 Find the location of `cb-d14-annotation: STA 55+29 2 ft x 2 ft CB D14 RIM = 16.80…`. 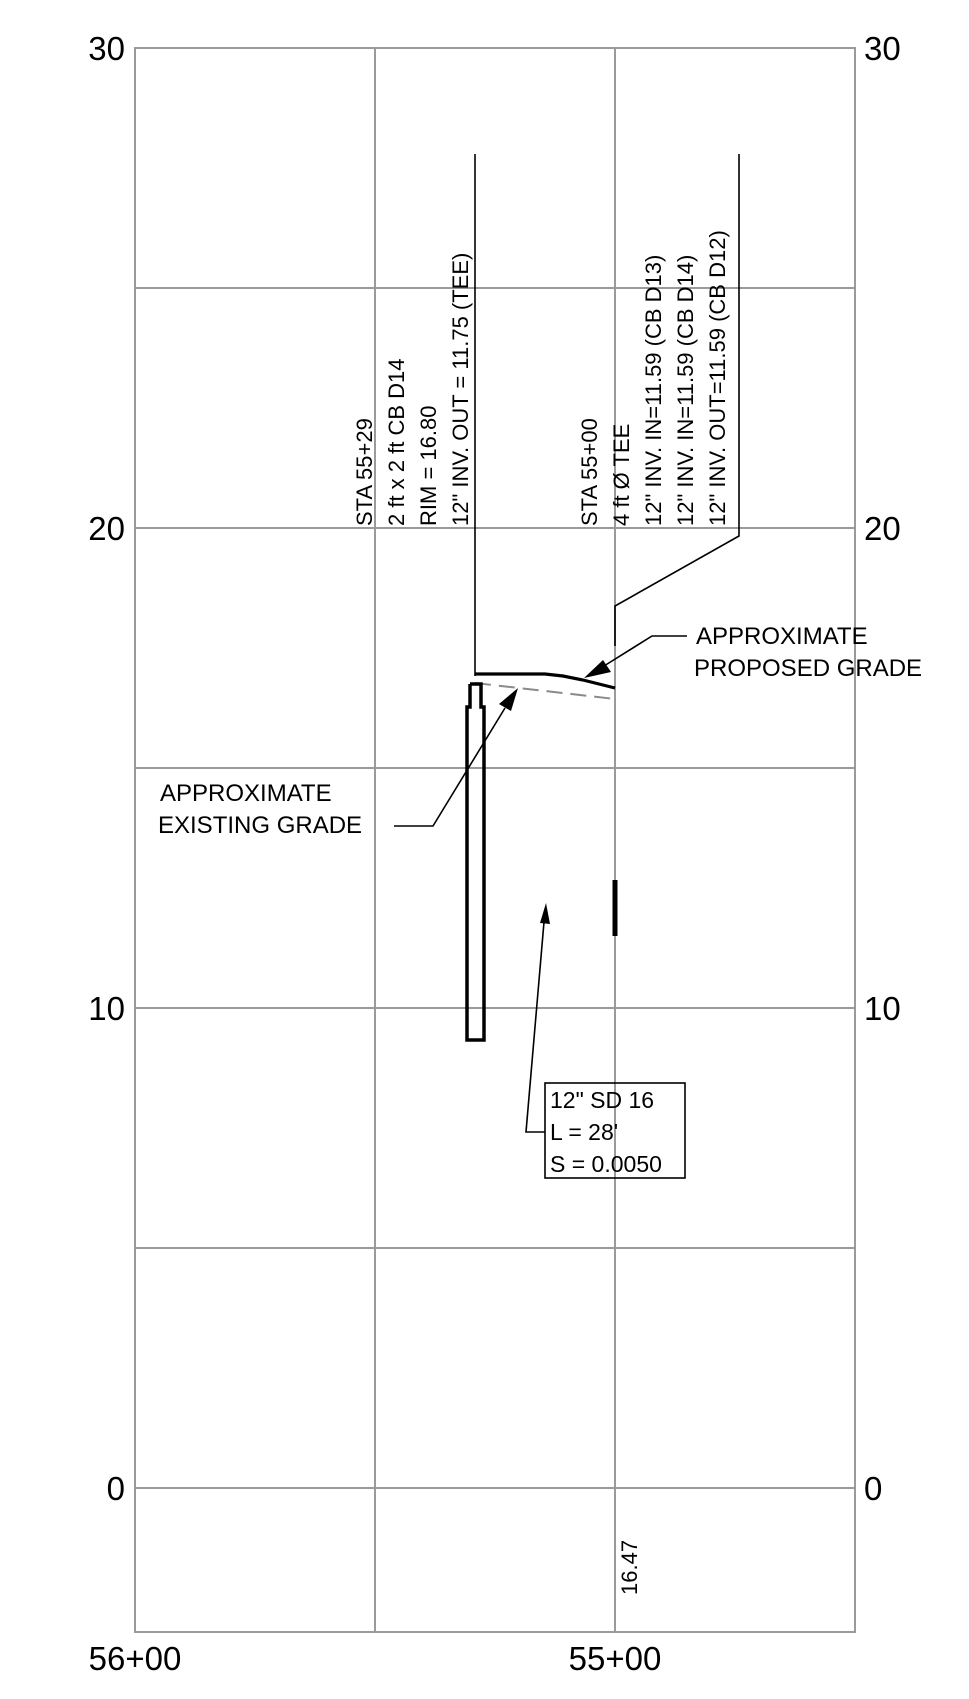

cb-d14-annotation: STA 55+29 2 ft x 2 ft CB D14 RIM = 16.80… is located at coordinates (412, 389).